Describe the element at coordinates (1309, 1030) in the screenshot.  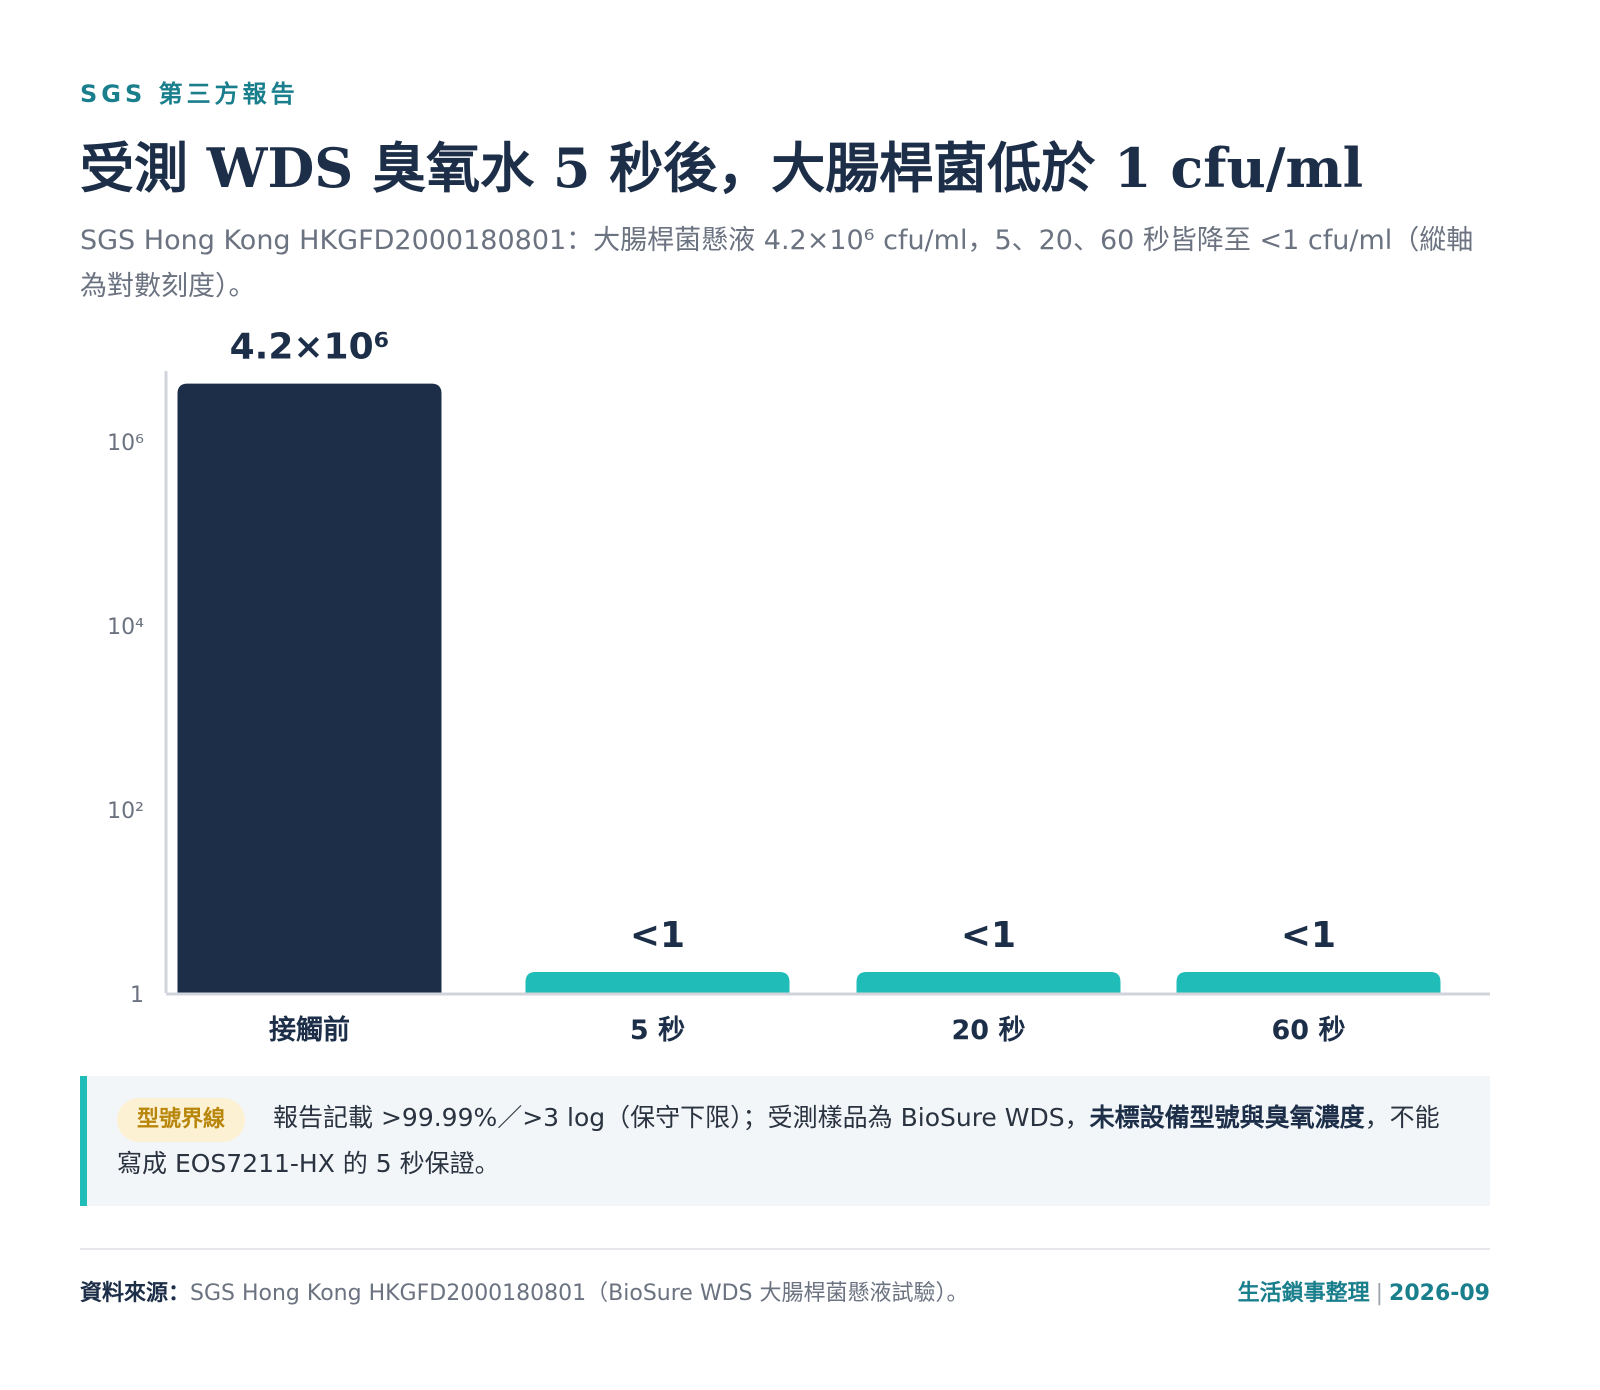
I see `x-tick-label: 60 秒` at that location.